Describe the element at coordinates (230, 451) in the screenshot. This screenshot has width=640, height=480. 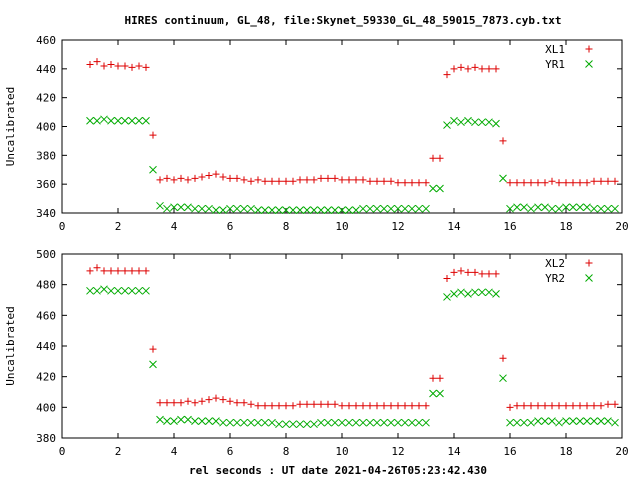
I see `x-tick-label-1-3: 6` at that location.